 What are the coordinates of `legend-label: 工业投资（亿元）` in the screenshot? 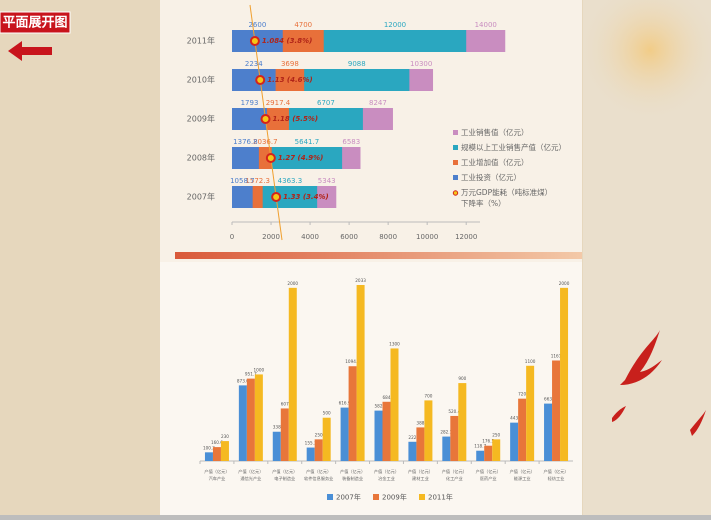 It's located at (491, 177).